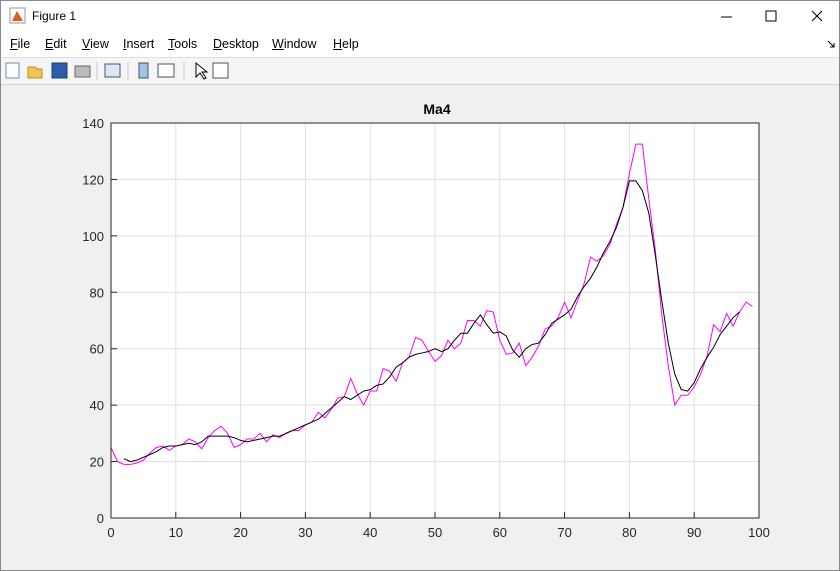 The height and width of the screenshot is (571, 840). I want to click on y-tick-label: 60, so click(97, 349).